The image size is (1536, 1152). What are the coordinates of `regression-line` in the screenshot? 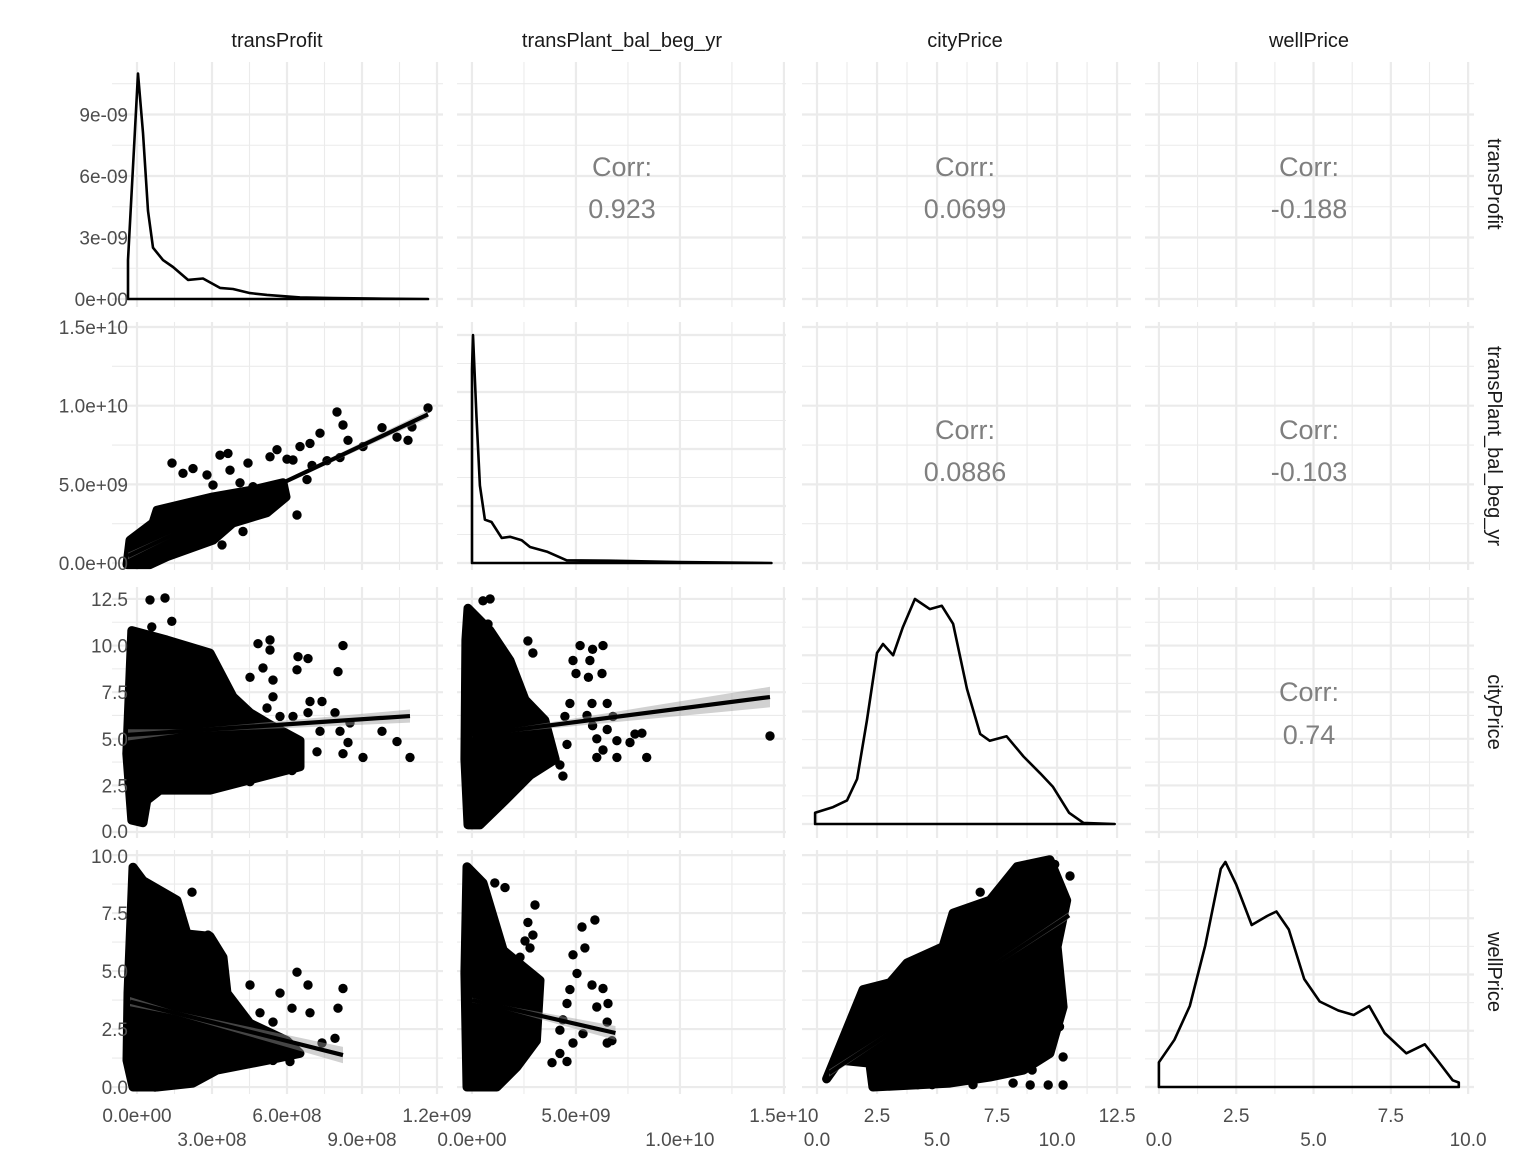 It's located at (269, 725).